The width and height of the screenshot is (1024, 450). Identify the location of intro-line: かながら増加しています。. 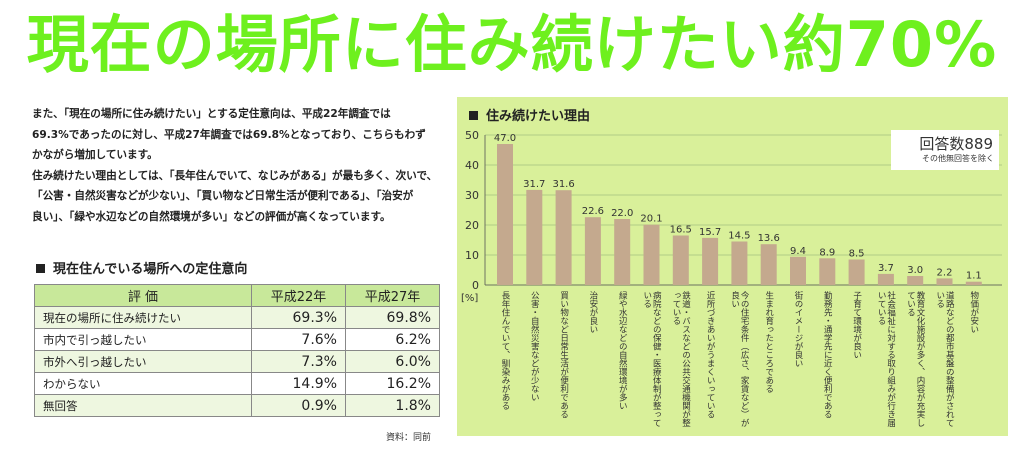
(95, 155).